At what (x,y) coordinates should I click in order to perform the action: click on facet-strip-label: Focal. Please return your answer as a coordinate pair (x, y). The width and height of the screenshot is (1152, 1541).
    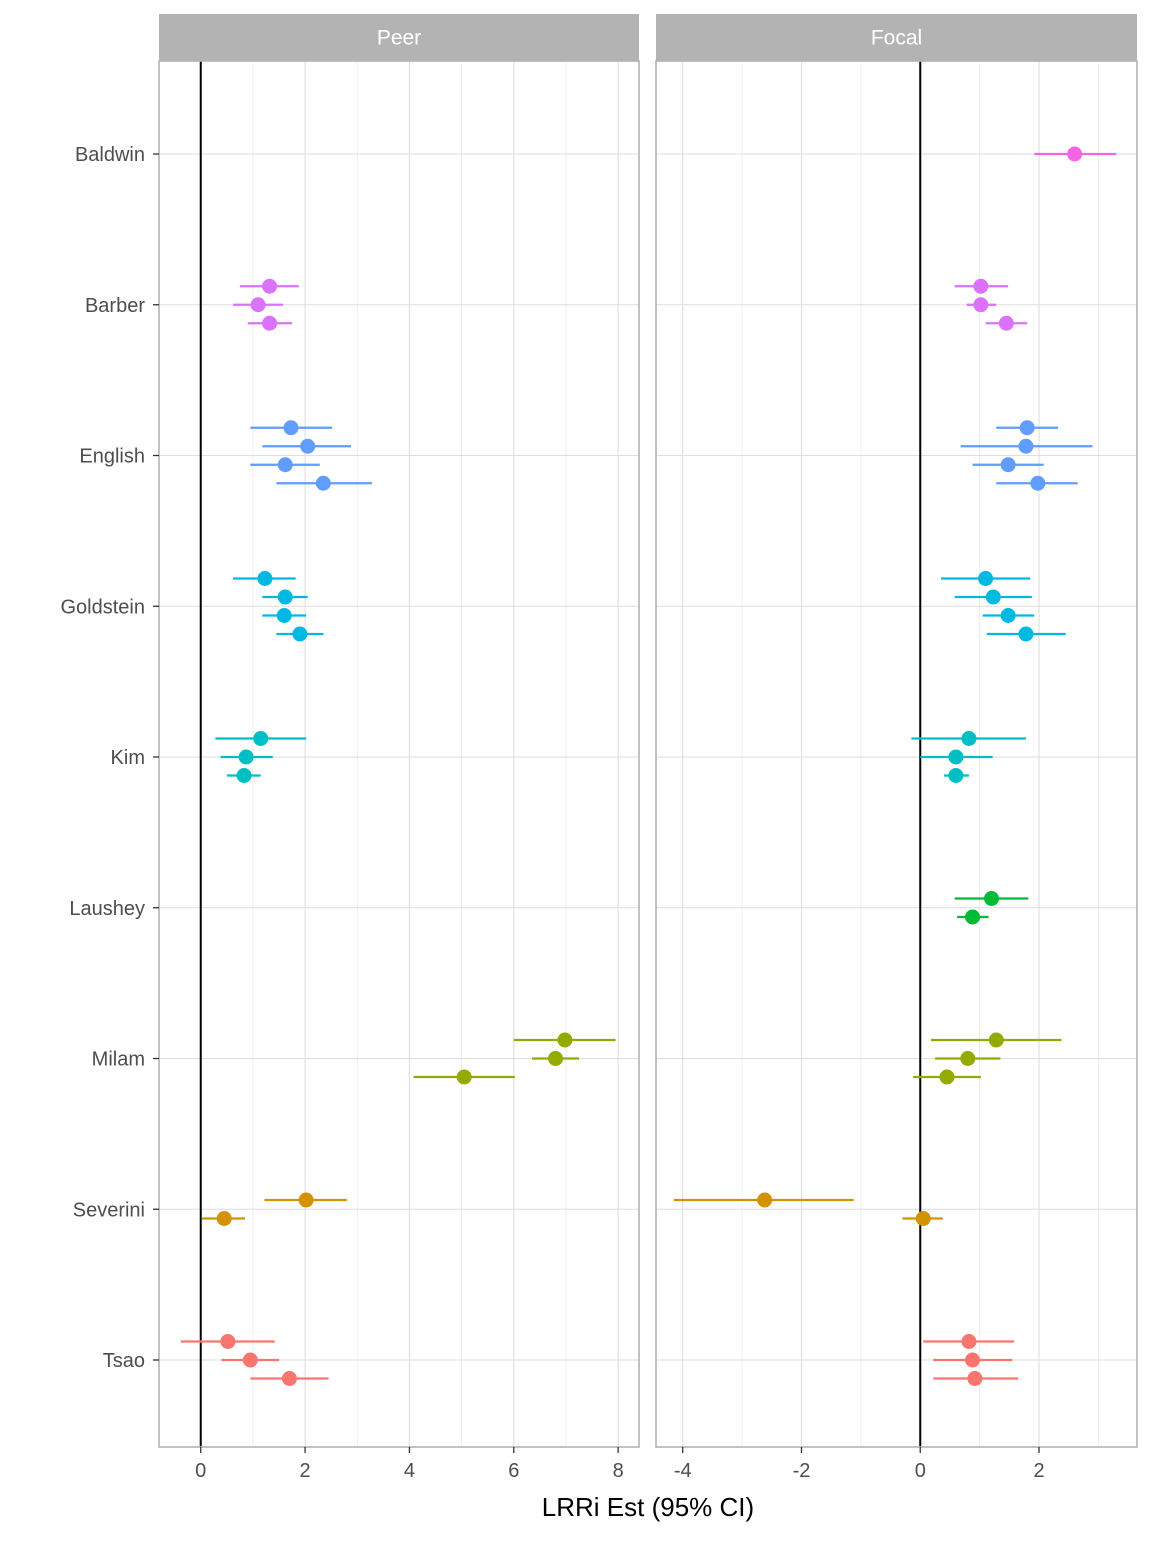
    Looking at the image, I should click on (896, 38).